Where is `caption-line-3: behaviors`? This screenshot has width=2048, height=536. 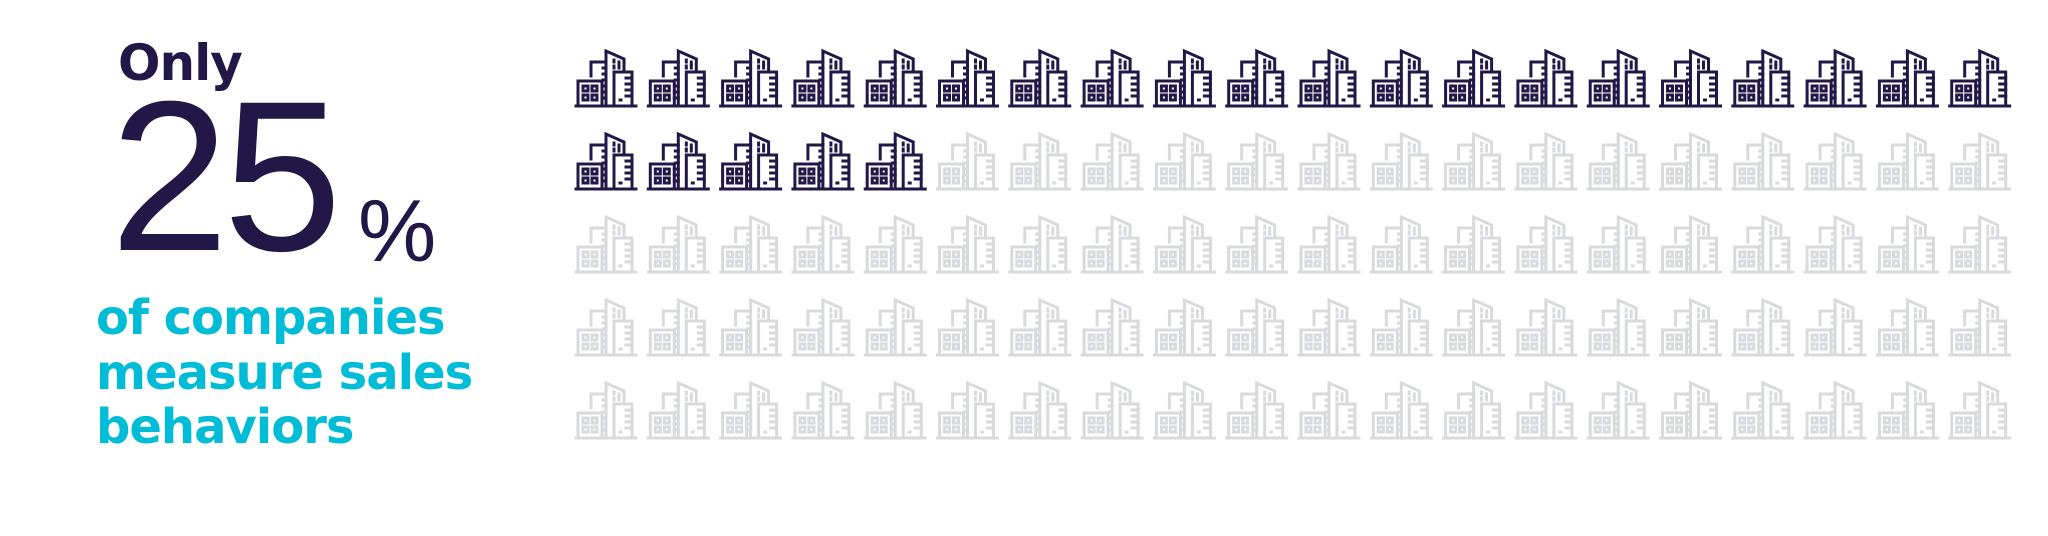
caption-line-3: behaviors is located at coordinates (225, 427).